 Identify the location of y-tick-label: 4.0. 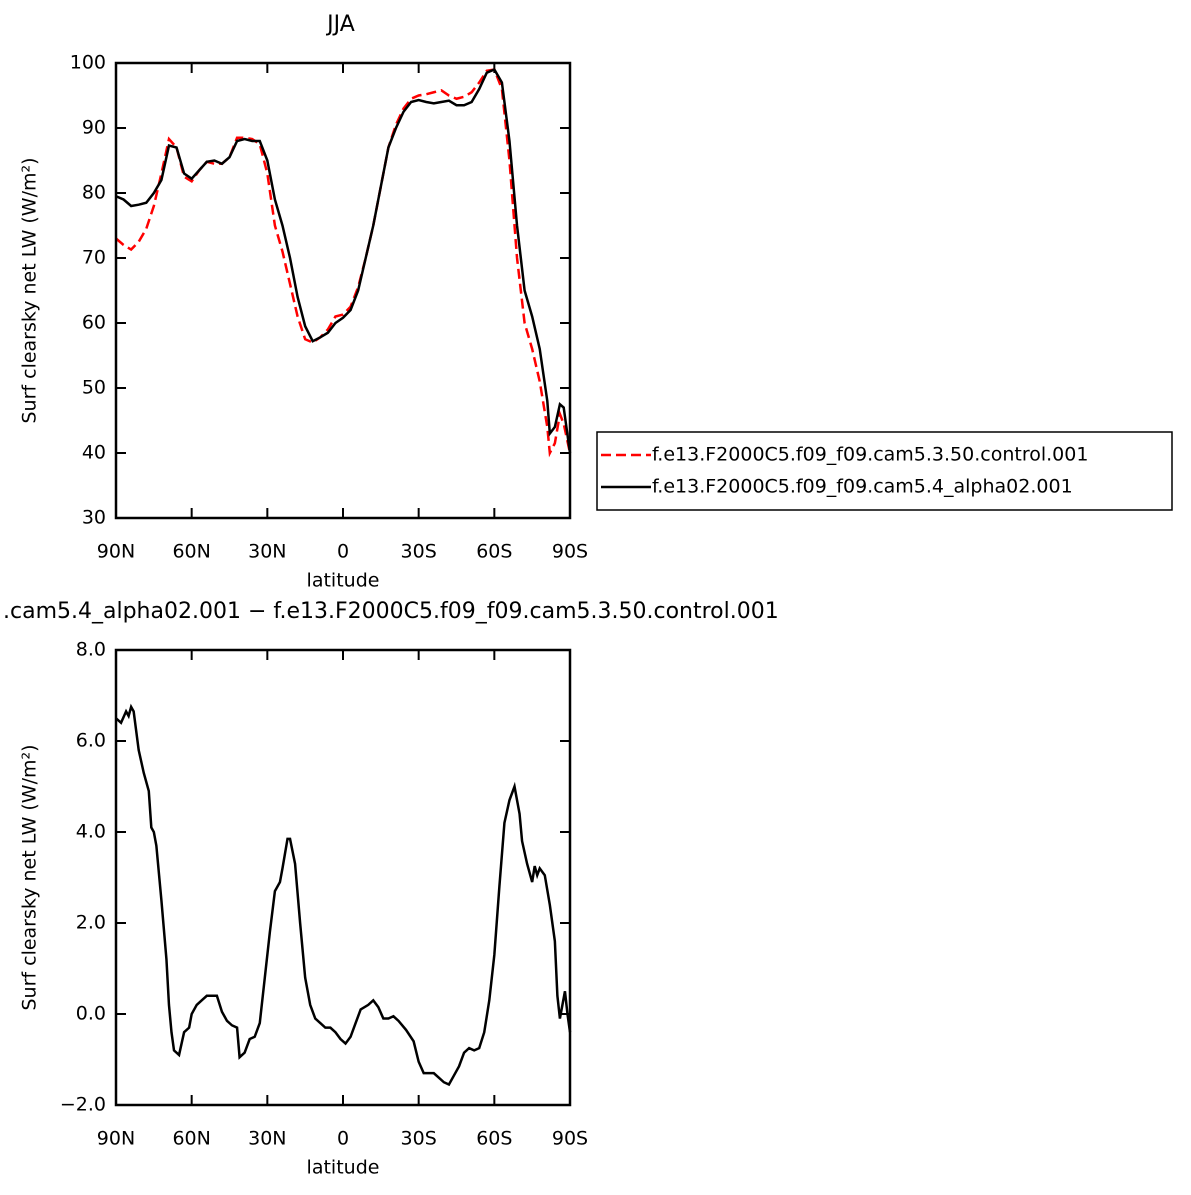
(91, 832).